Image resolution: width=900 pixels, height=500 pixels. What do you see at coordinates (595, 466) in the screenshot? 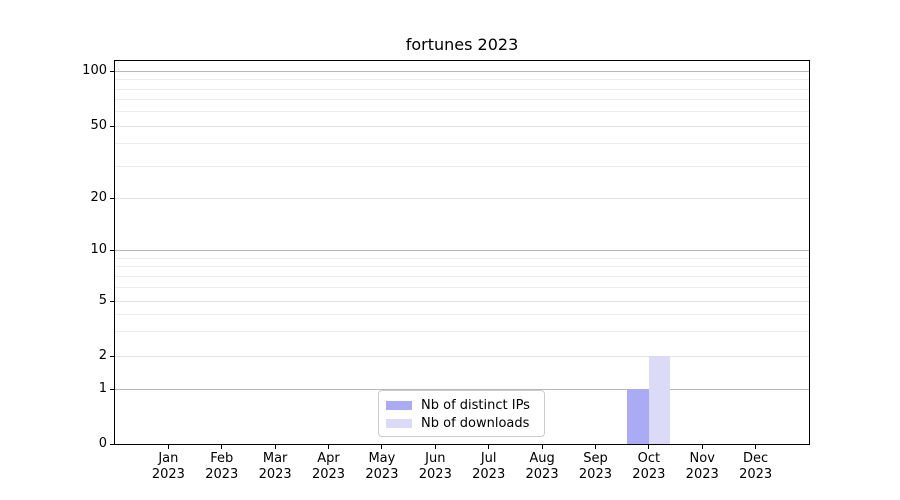
I see `x-tick-label: Sep 2023` at bounding box center [595, 466].